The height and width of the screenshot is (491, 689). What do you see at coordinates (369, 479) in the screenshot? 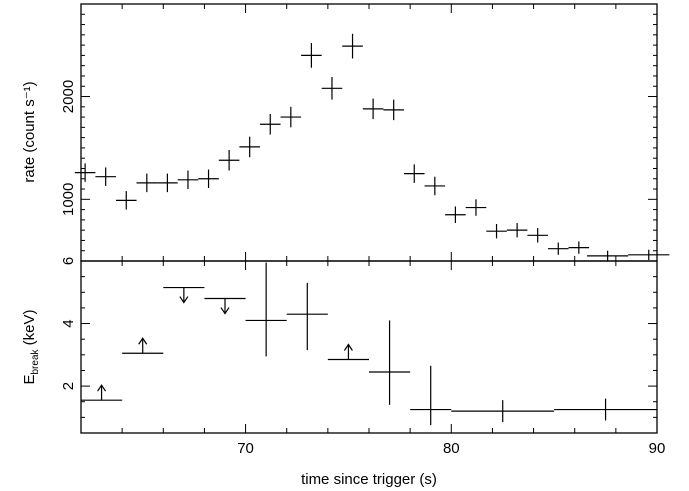
I see `x-axis-title: time since trigger (s)` at bounding box center [369, 479].